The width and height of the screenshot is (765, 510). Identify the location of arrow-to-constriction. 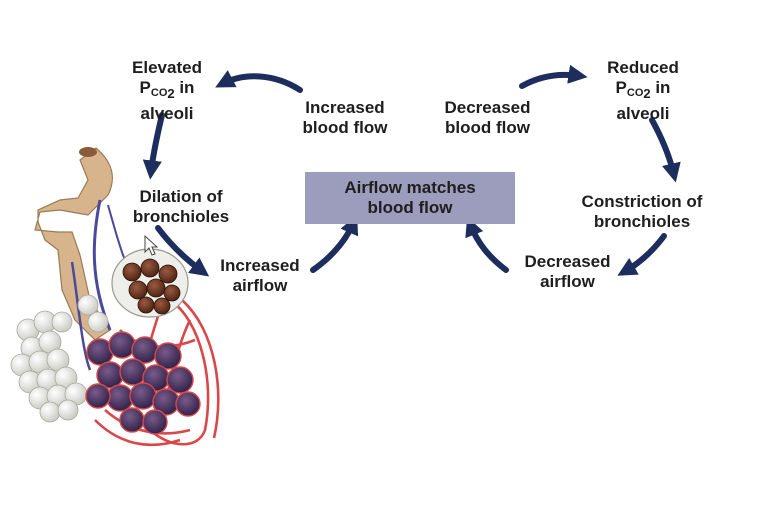
(665, 150).